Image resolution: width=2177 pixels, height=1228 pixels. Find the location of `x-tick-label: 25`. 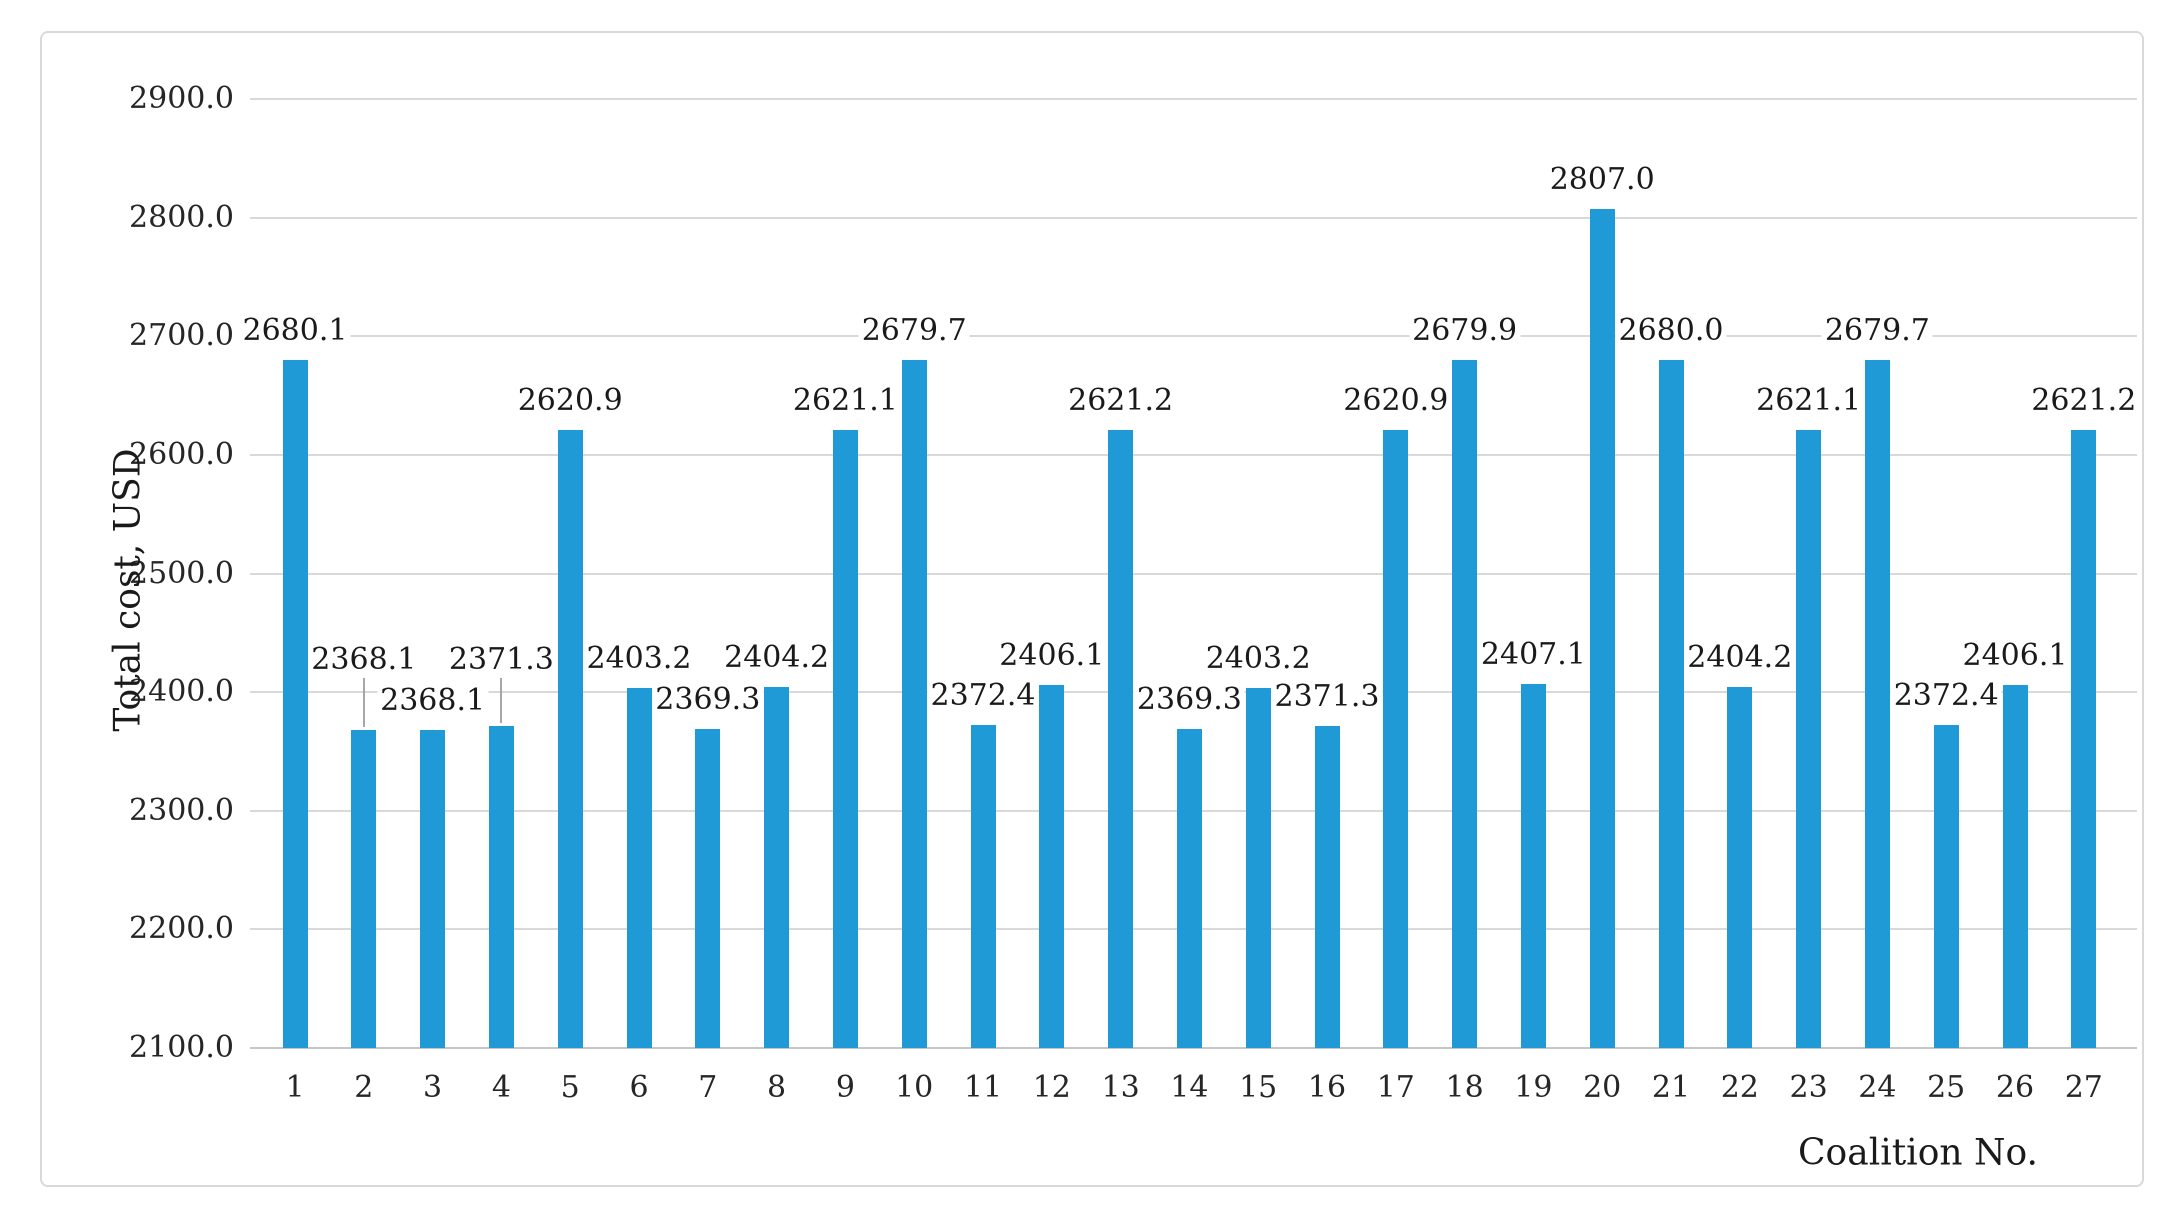

x-tick-label: 25 is located at coordinates (1946, 1087).